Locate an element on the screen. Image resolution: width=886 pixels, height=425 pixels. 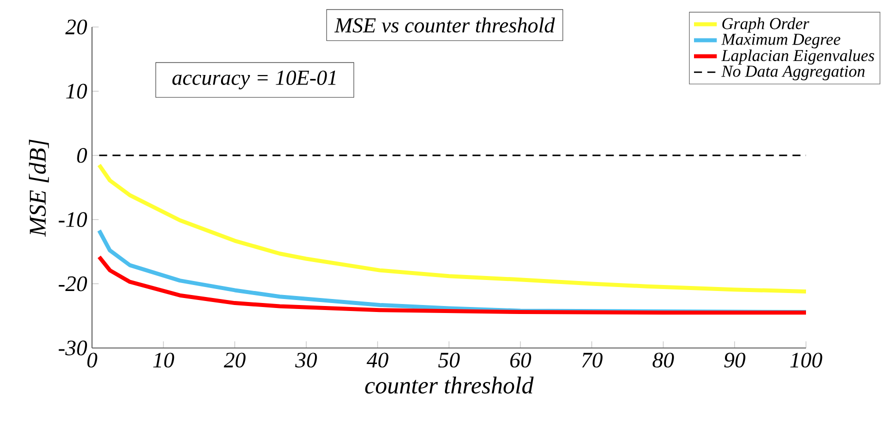
x-tick-label: 0 is located at coordinates (92, 360).